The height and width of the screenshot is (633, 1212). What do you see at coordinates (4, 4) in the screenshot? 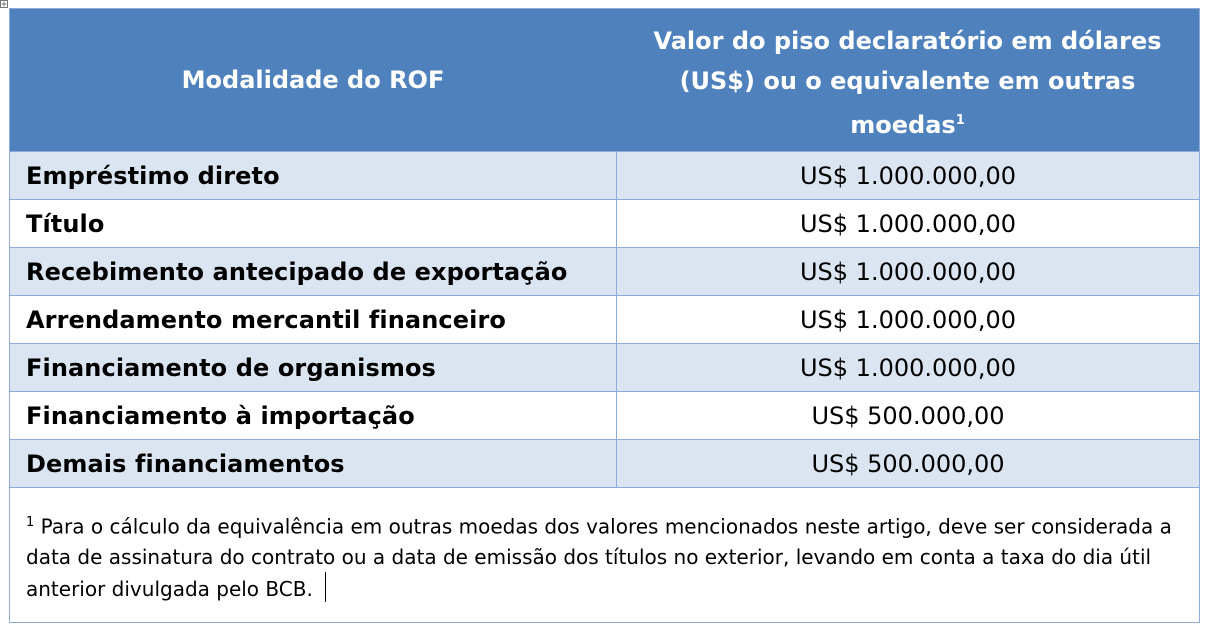
I see `table-move-handle-icon` at bounding box center [4, 4].